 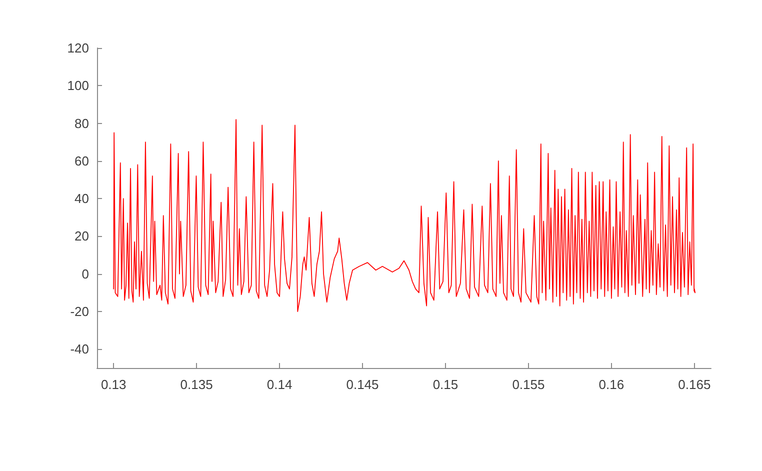 What do you see at coordinates (611, 384) in the screenshot?
I see `x-tick-label: 0.16` at bounding box center [611, 384].